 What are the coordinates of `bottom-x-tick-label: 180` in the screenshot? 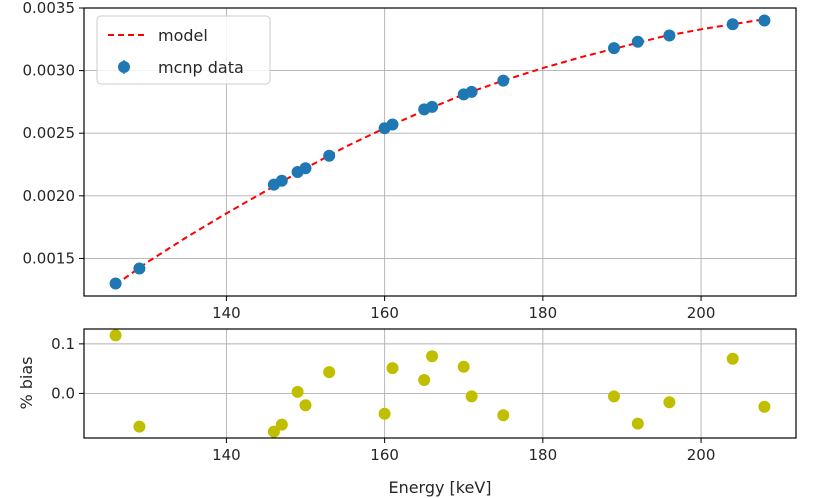 It's located at (543, 455).